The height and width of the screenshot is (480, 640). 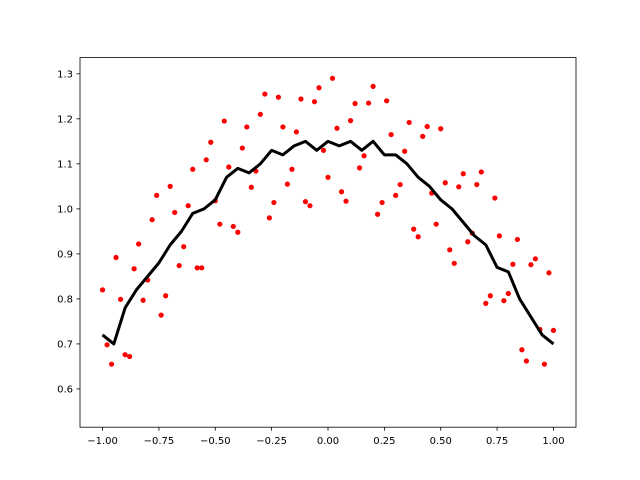 I want to click on x-tick-label: 0.00, so click(x=328, y=441).